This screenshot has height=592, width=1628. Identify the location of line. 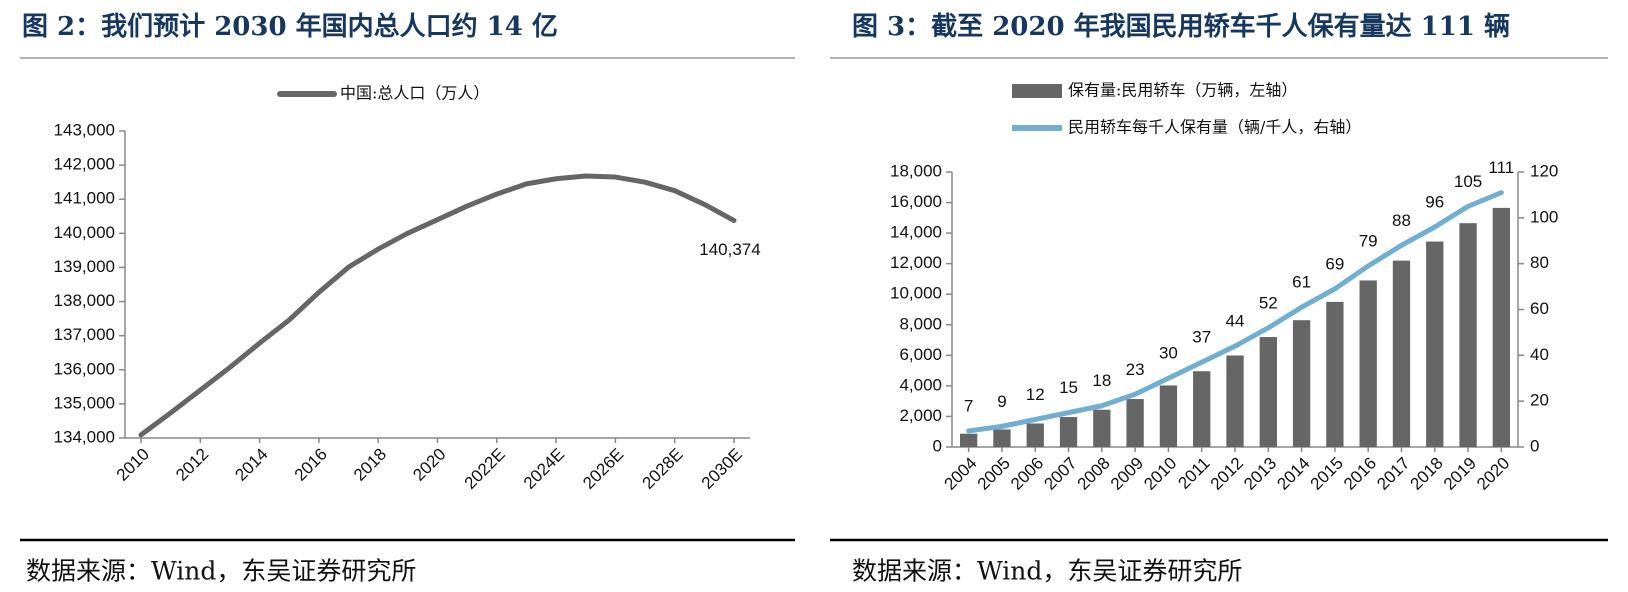
(1235, 312).